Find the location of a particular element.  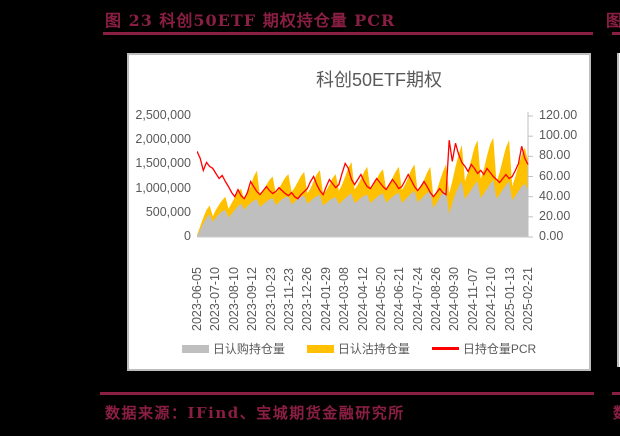

x-axis-label: 2024-05-20 is located at coordinates (380, 299).